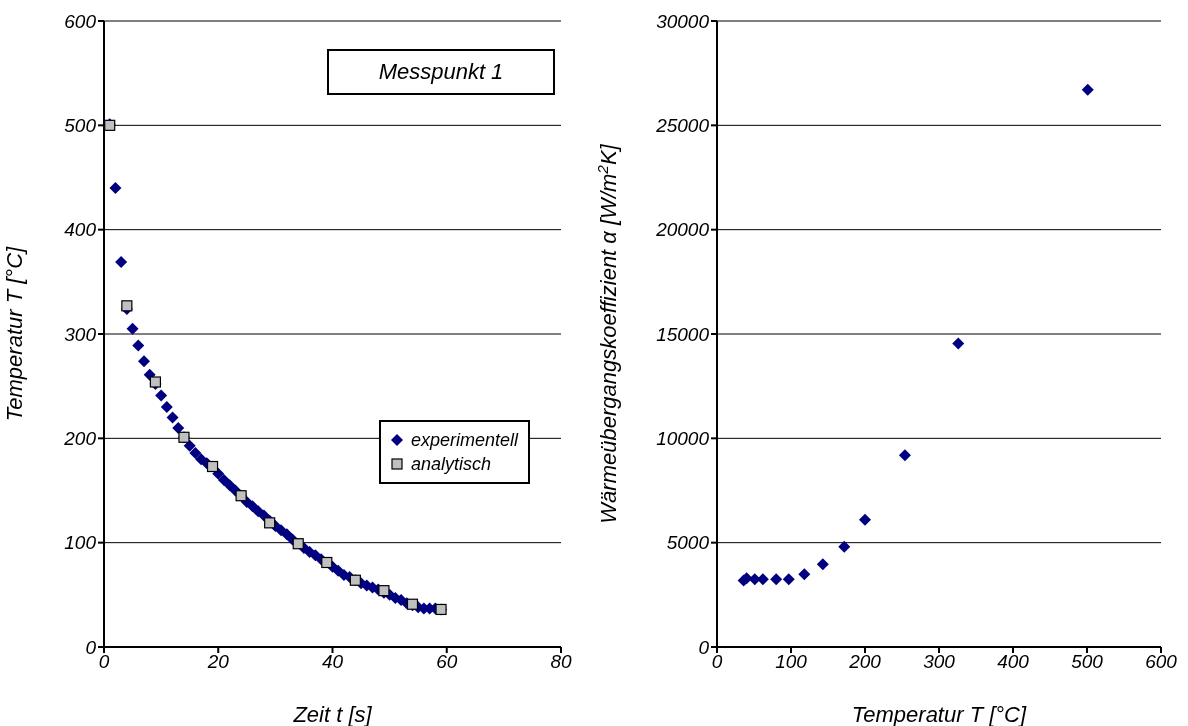 The image size is (1188, 726). What do you see at coordinates (561, 662) in the screenshot?
I see `x-tick-label: 80` at bounding box center [561, 662].